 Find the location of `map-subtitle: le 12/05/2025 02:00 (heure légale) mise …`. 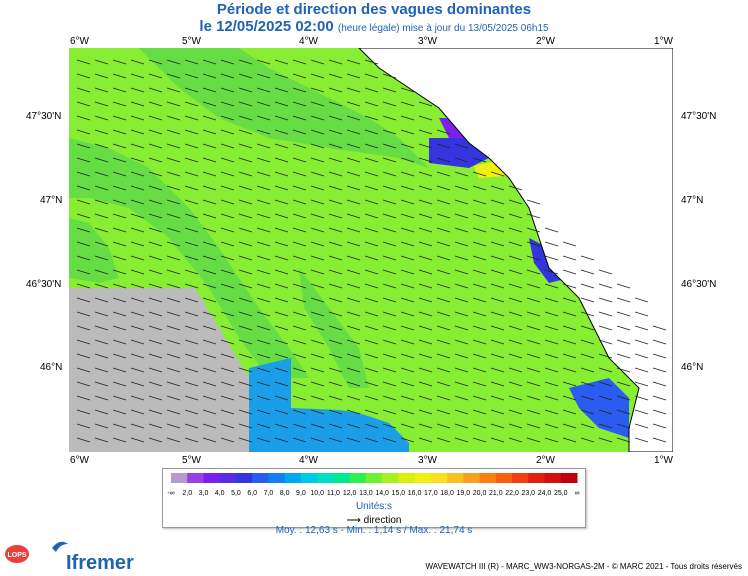

map-subtitle: le 12/05/2025 02:00 (heure légale) mise … is located at coordinates (374, 26).